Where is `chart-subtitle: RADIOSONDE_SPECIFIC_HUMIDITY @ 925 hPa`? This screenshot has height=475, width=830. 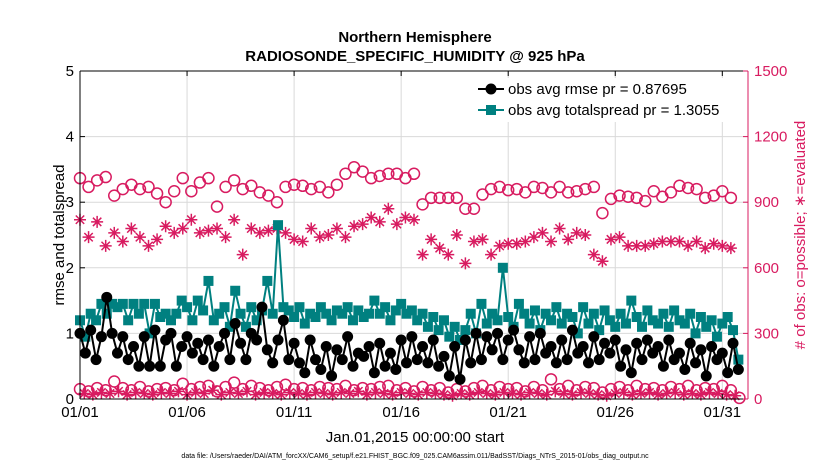
chart-subtitle: RADIOSONDE_SPECIFIC_HUMIDITY @ 925 hPa is located at coordinates (415, 56).